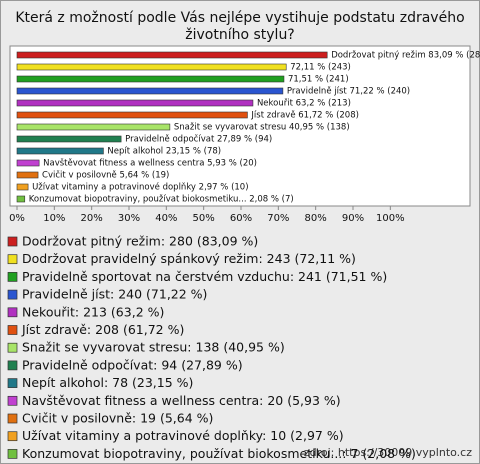  I want to click on x-tick-label: 70%, so click(278, 218).